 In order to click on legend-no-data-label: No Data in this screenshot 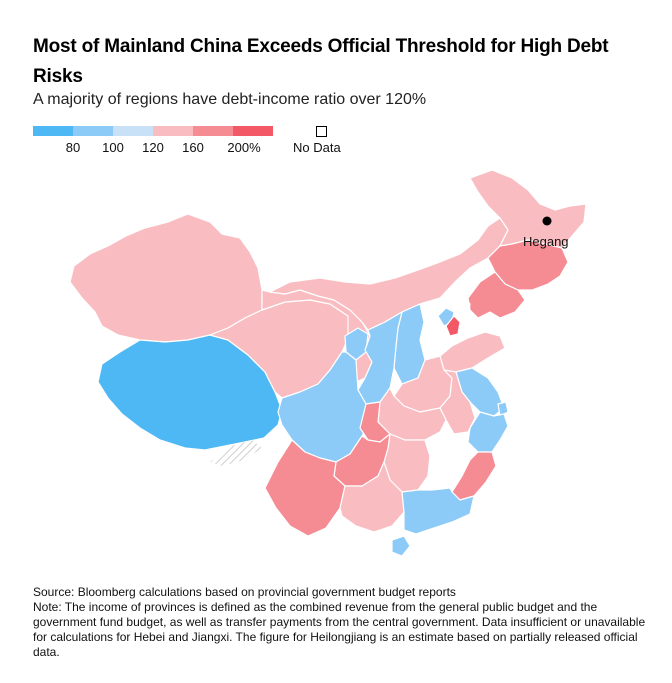, I will do `click(317, 147)`.